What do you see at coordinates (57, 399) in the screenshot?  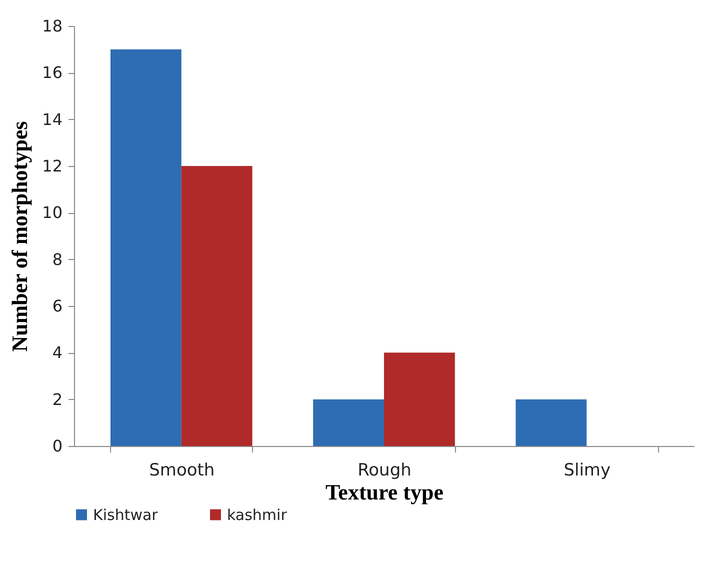 I see `y-tick-label: 2` at bounding box center [57, 399].